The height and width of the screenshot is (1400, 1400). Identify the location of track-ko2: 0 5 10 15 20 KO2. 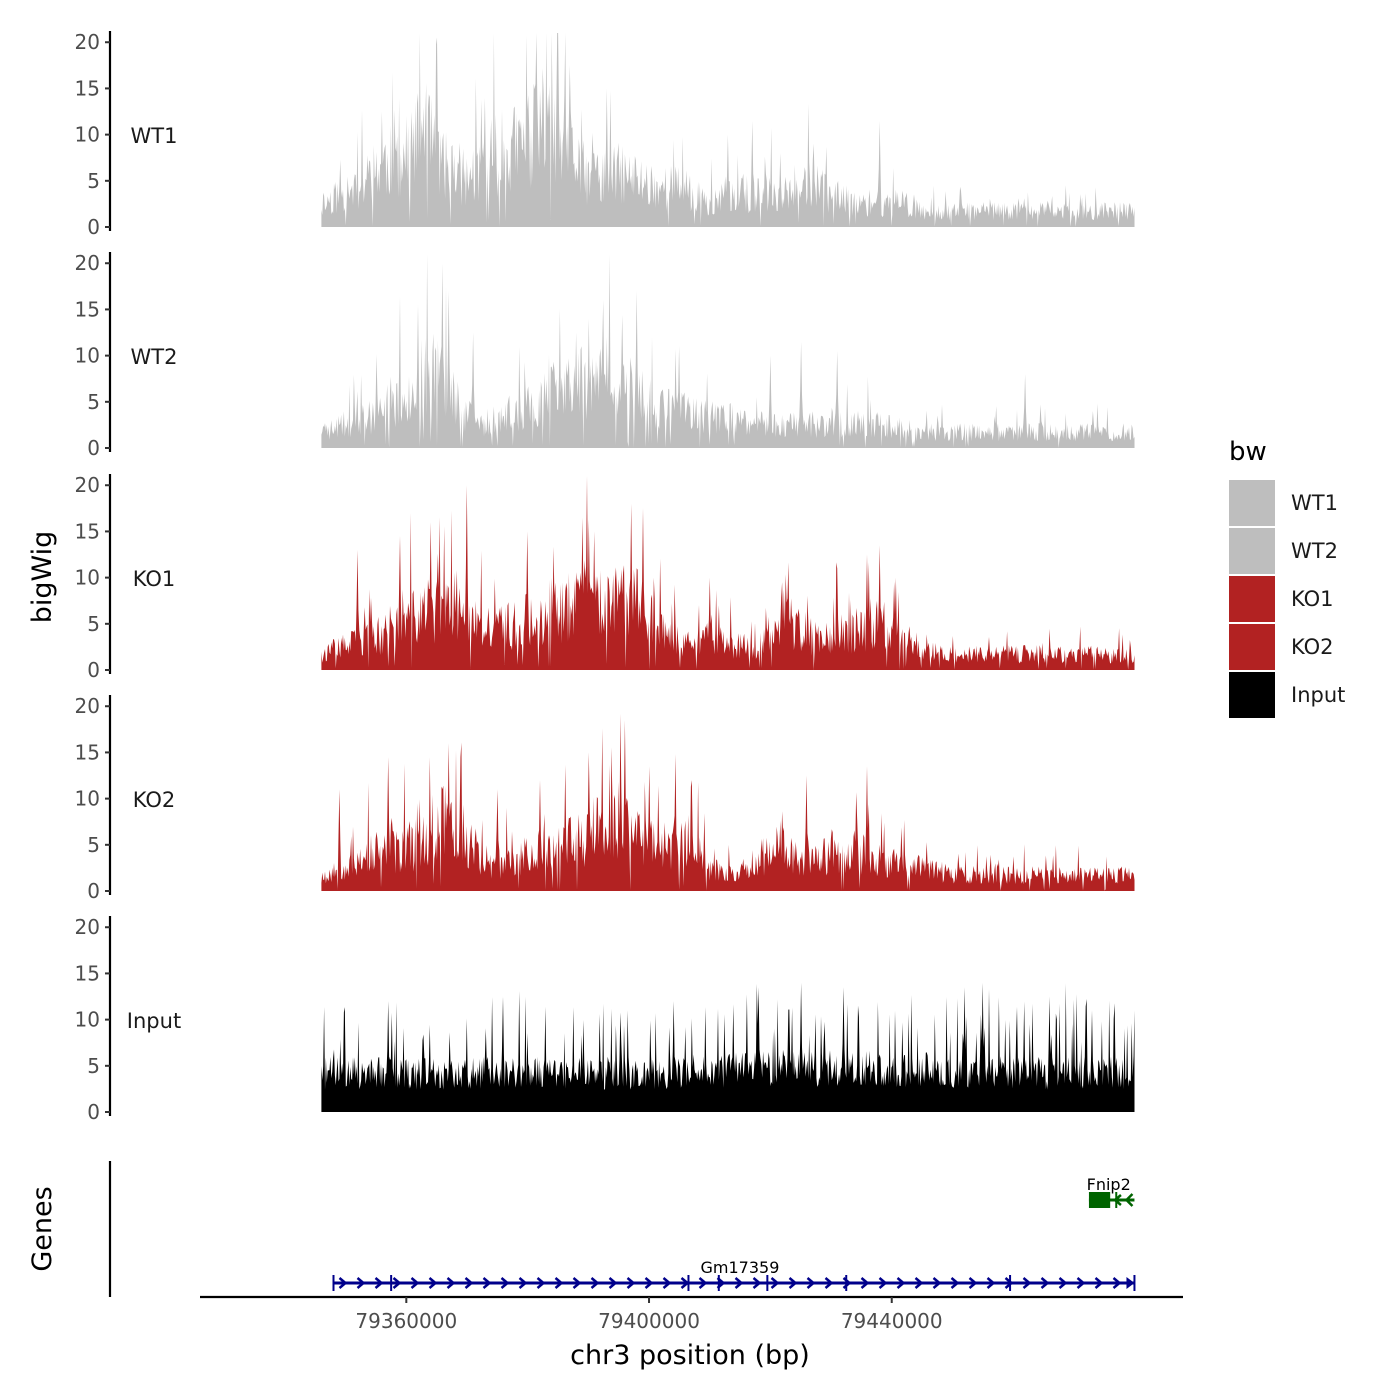
(605, 798).